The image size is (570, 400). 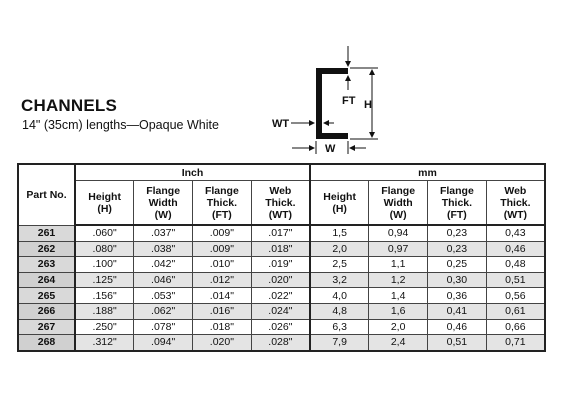 What do you see at coordinates (46, 249) in the screenshot?
I see `part-number-cell: 262` at bounding box center [46, 249].